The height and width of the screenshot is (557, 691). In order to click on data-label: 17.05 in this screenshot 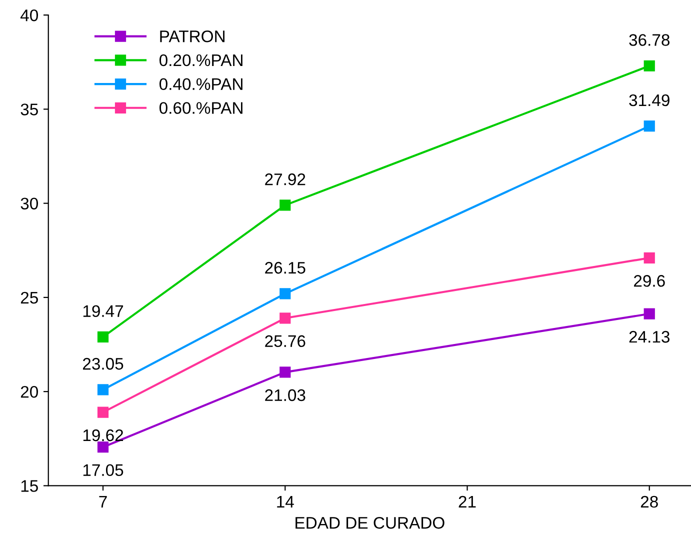, I will do `click(103, 470)`.